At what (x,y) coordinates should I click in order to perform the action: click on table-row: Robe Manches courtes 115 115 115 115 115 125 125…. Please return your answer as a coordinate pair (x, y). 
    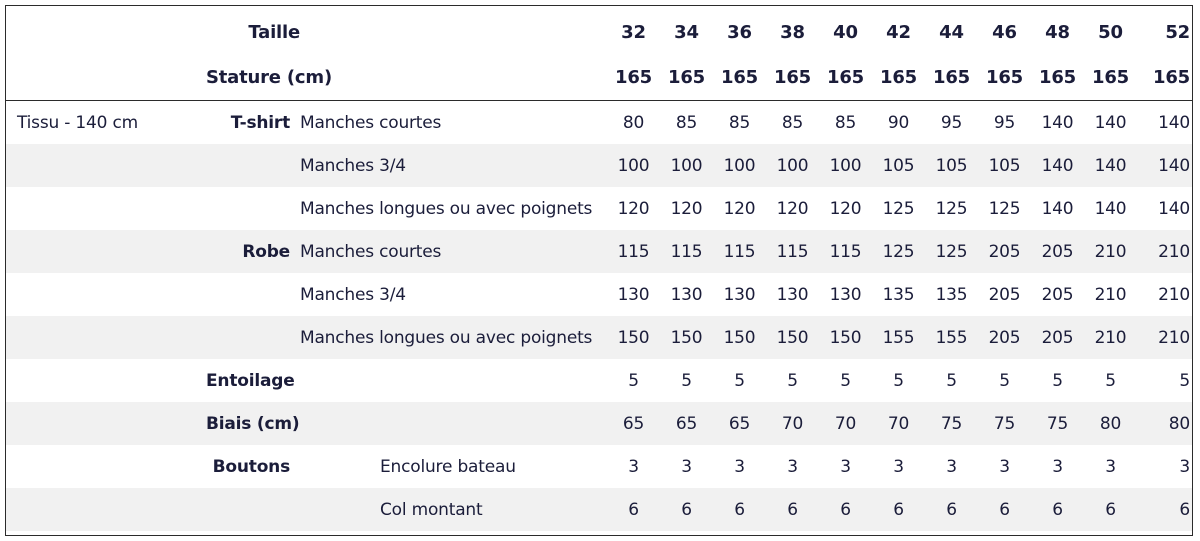
    Looking at the image, I should click on (599, 251).